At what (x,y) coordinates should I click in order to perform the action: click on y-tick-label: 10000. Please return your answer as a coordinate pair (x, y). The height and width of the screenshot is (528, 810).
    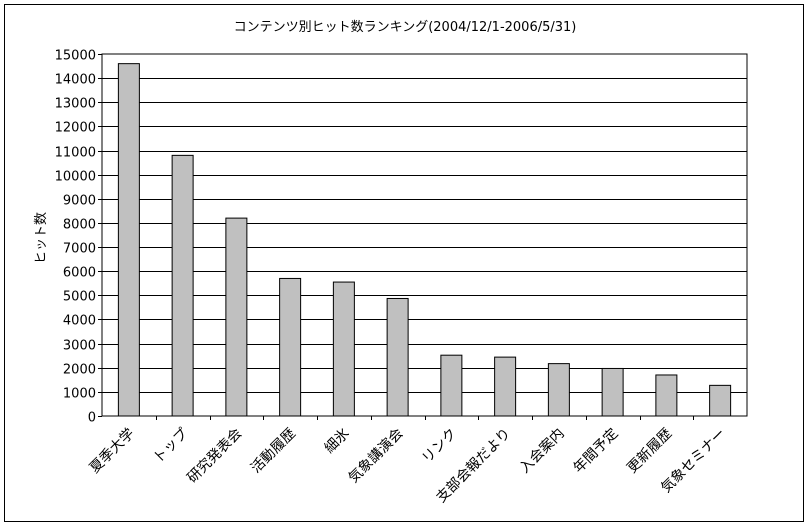
    Looking at the image, I should click on (75, 177).